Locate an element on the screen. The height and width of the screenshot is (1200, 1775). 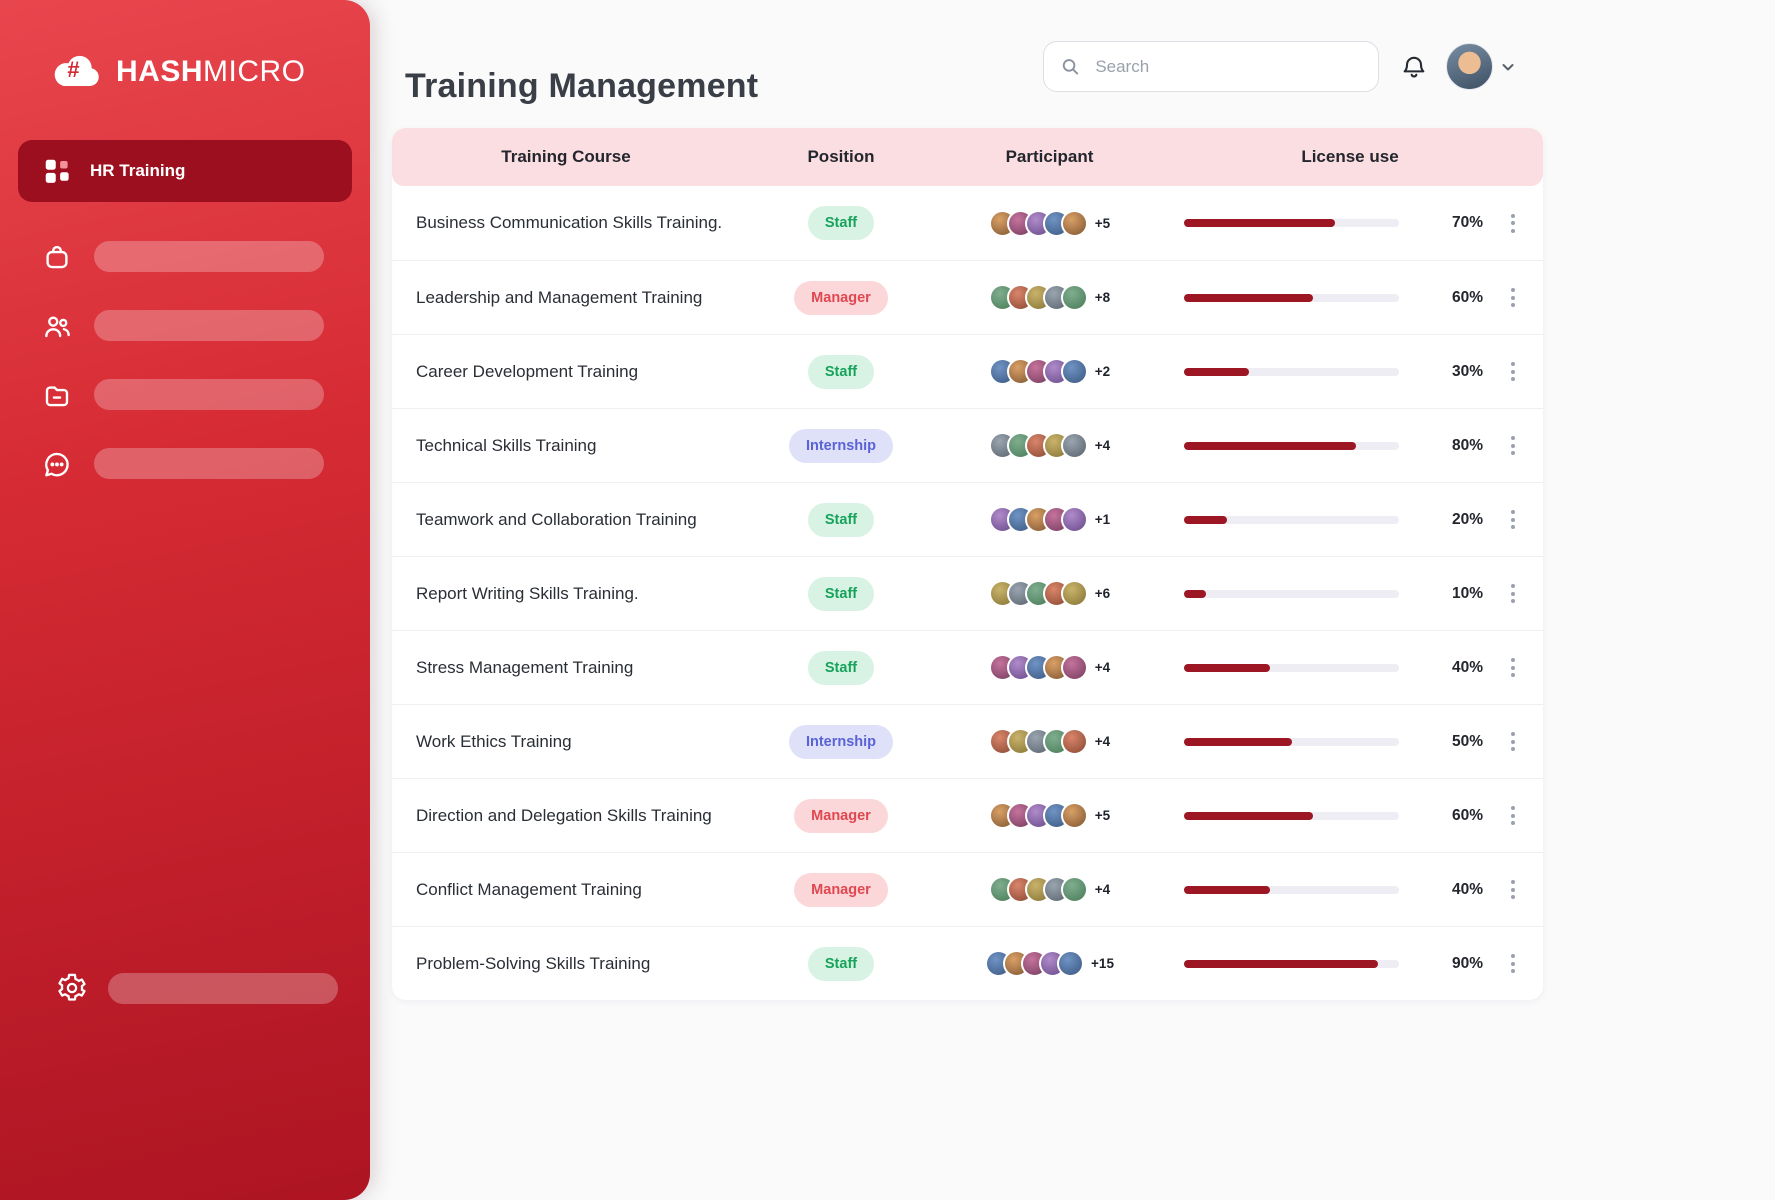
course-name: Career Development Training is located at coordinates (527, 371).